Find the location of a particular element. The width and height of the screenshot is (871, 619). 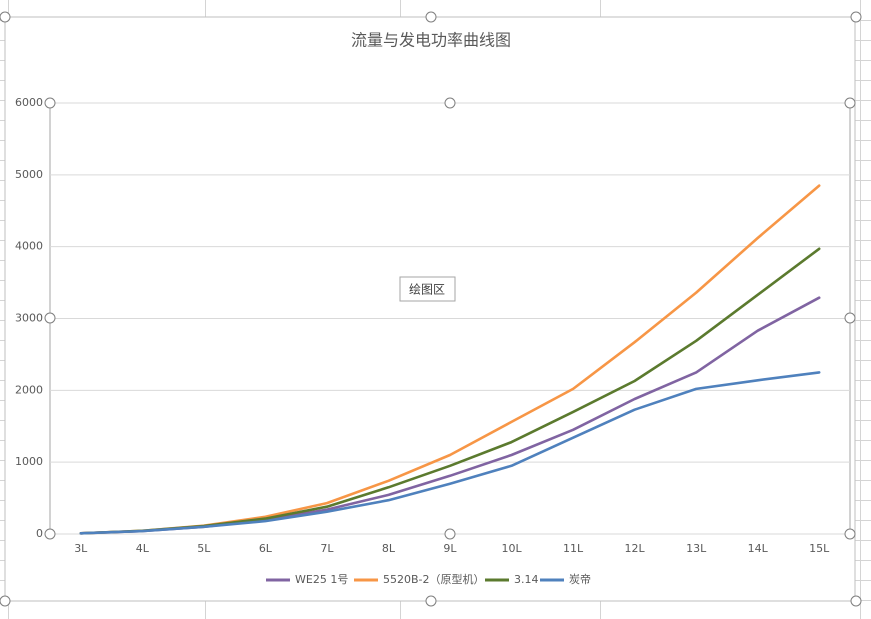

x-tick-label: 10L is located at coordinates (511, 548).